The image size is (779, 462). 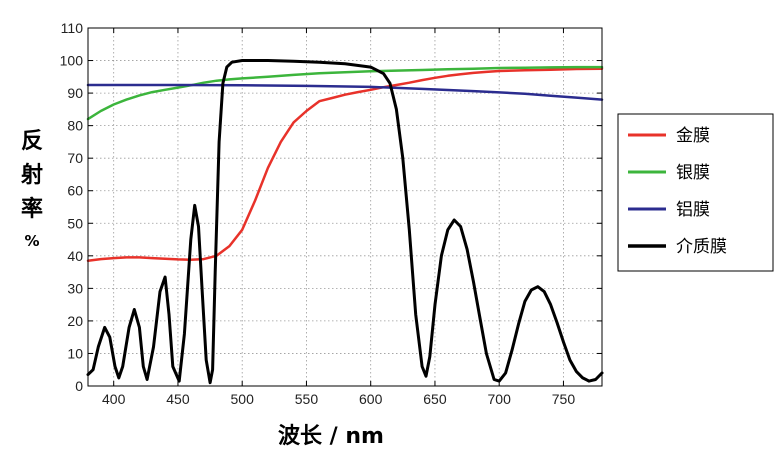 I want to click on x-tick-label: 600, so click(x=371, y=399).